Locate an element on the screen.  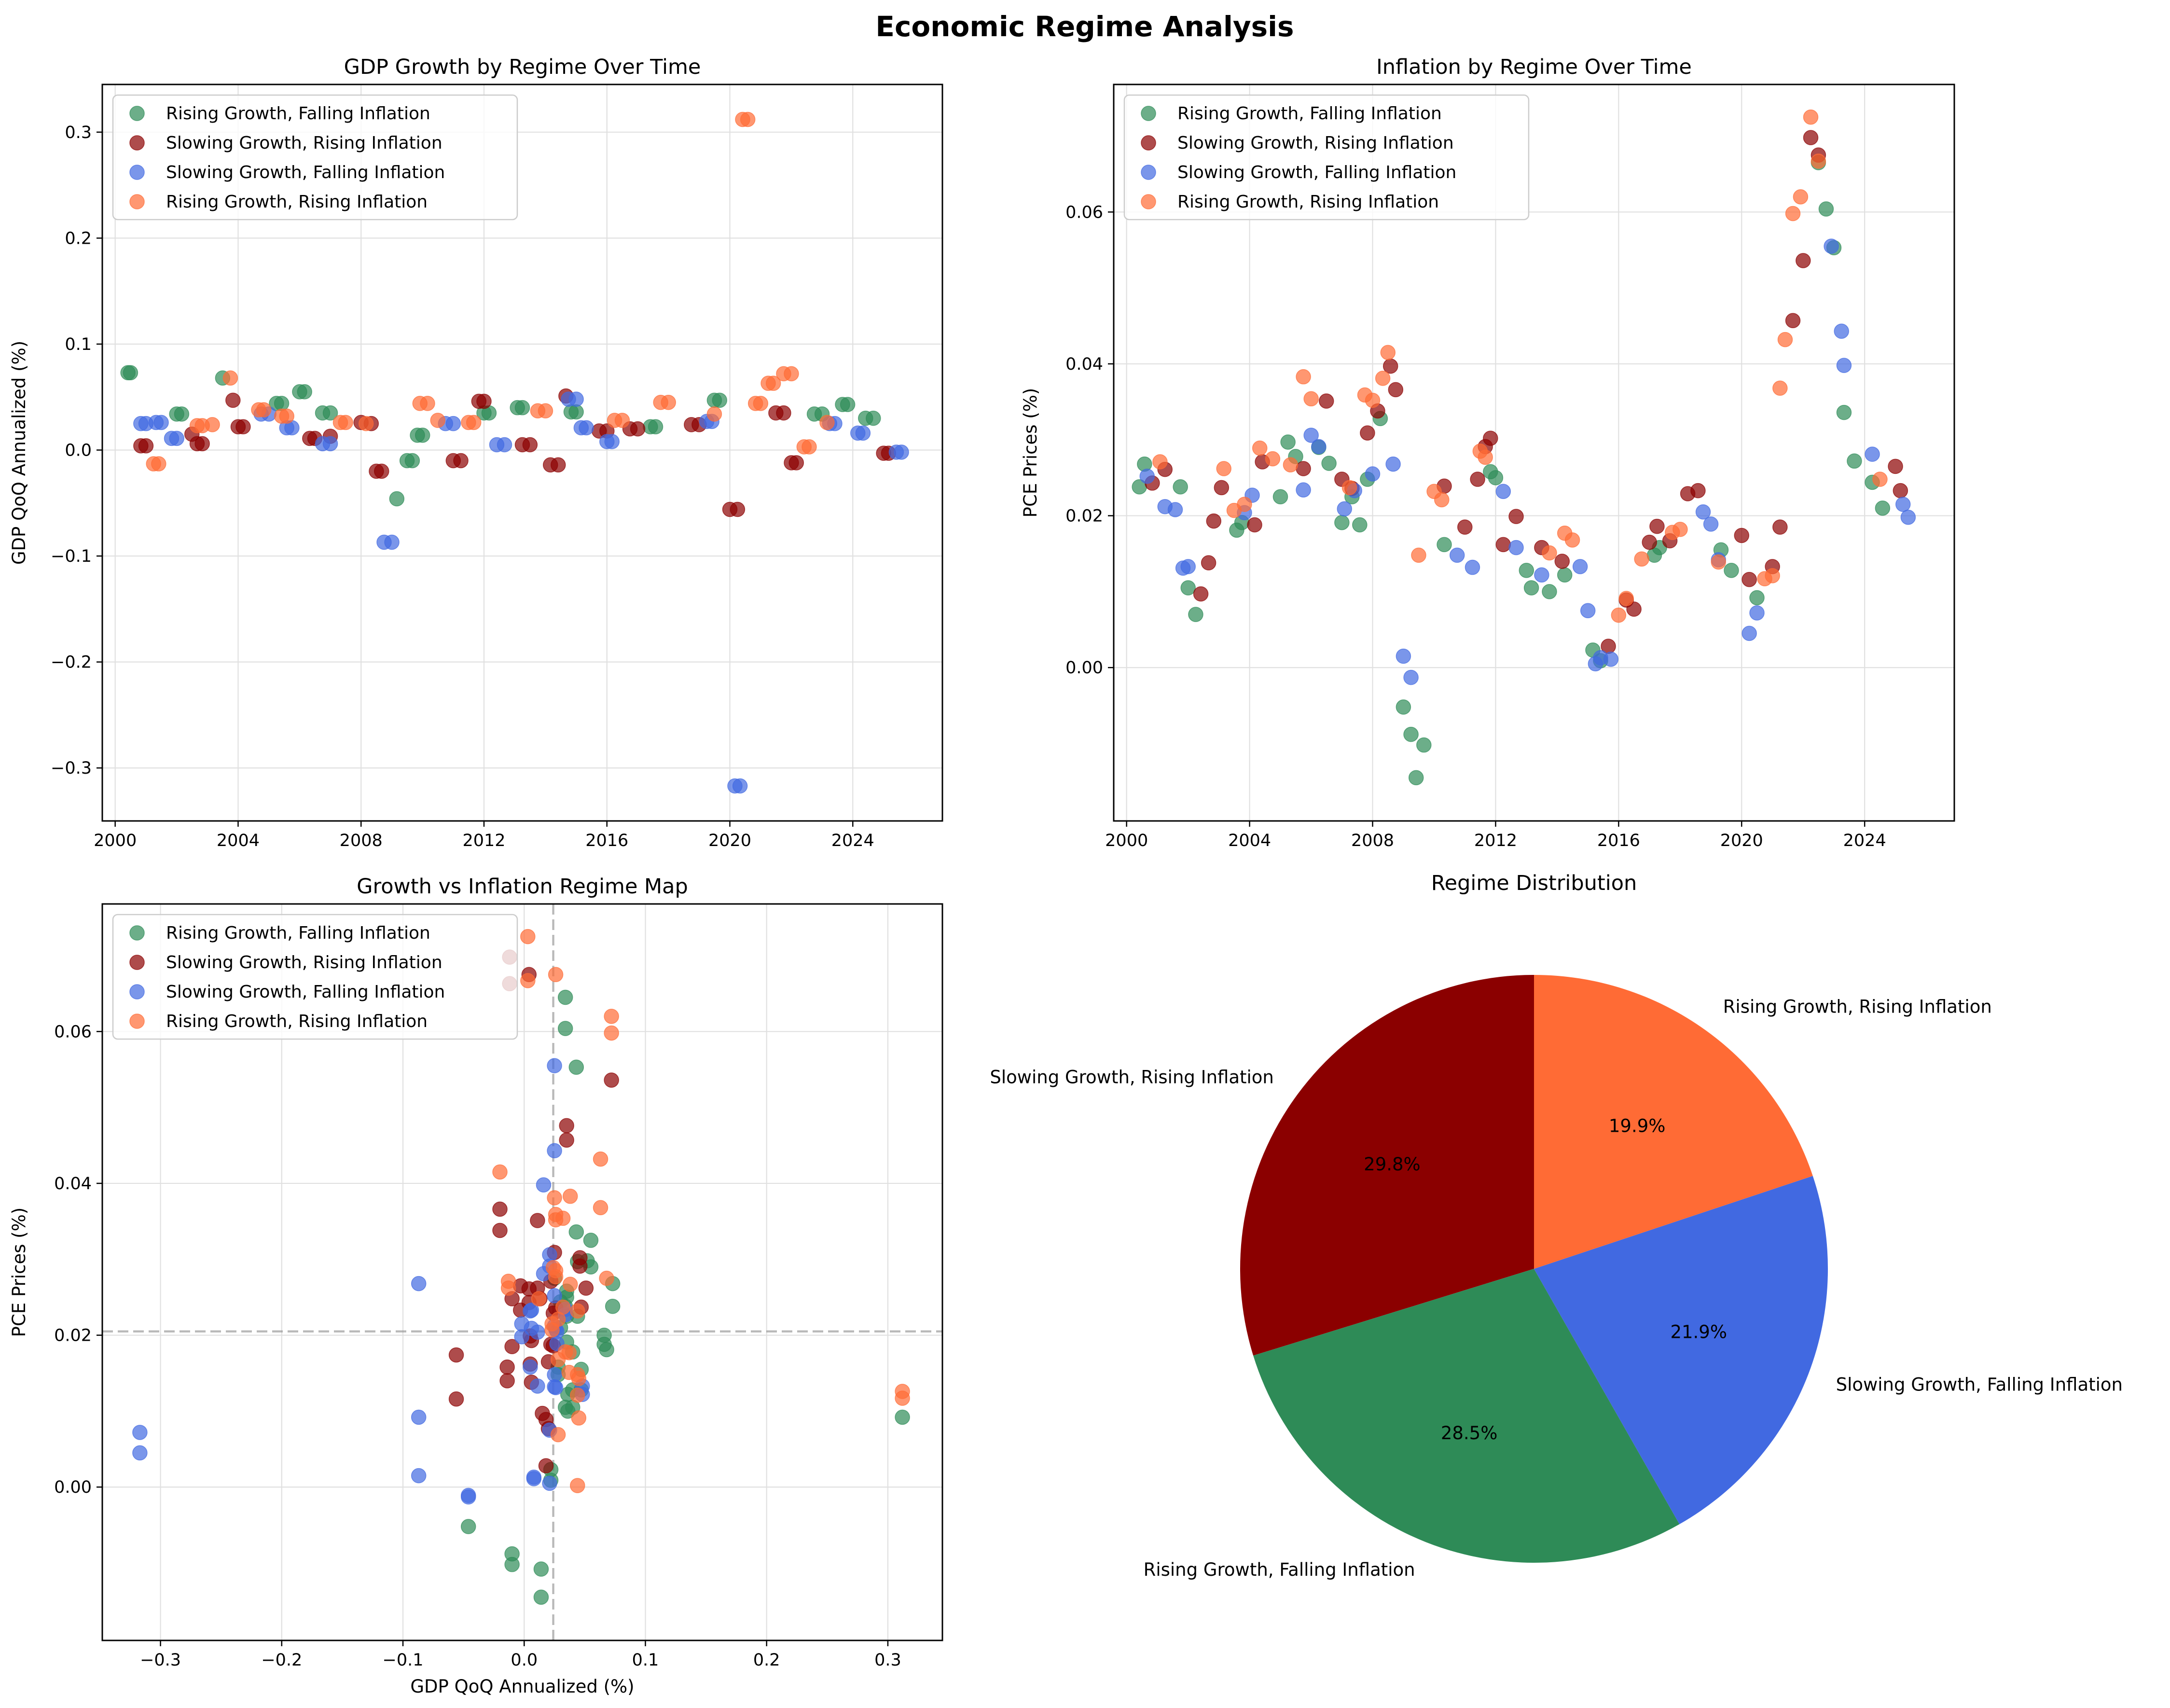
legend-label: Rising Growth, Rising Inflation is located at coordinates (297, 1021).